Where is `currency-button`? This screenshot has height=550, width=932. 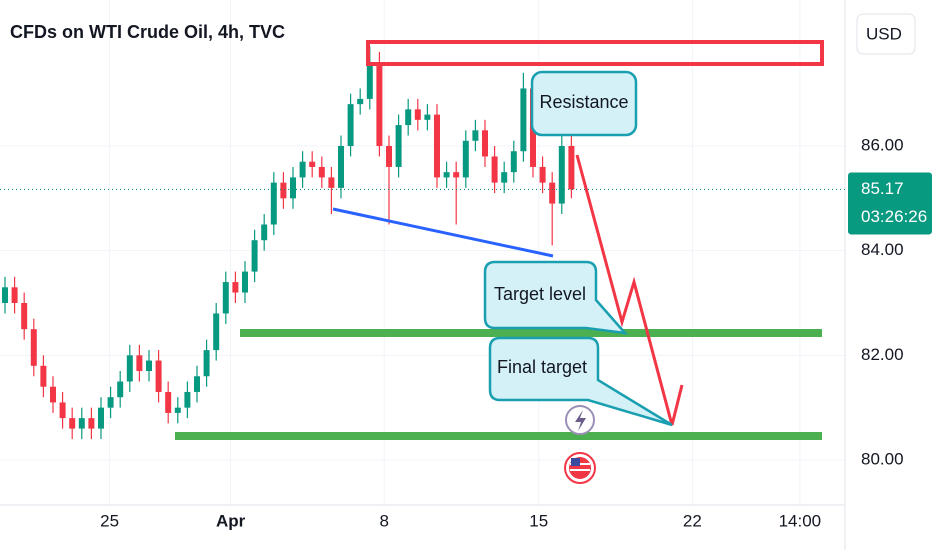 currency-button is located at coordinates (886, 34).